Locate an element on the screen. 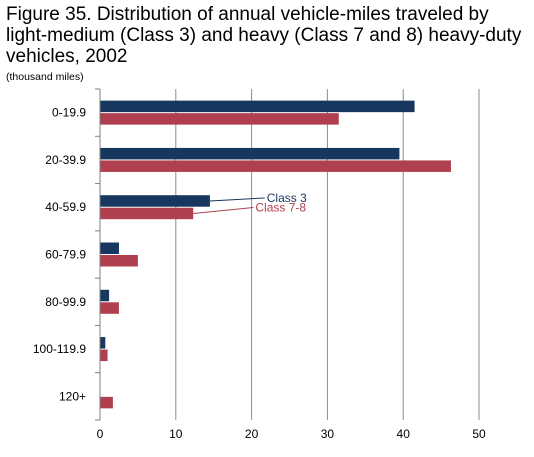  category-label: 100-119.9 is located at coordinates (59, 349).